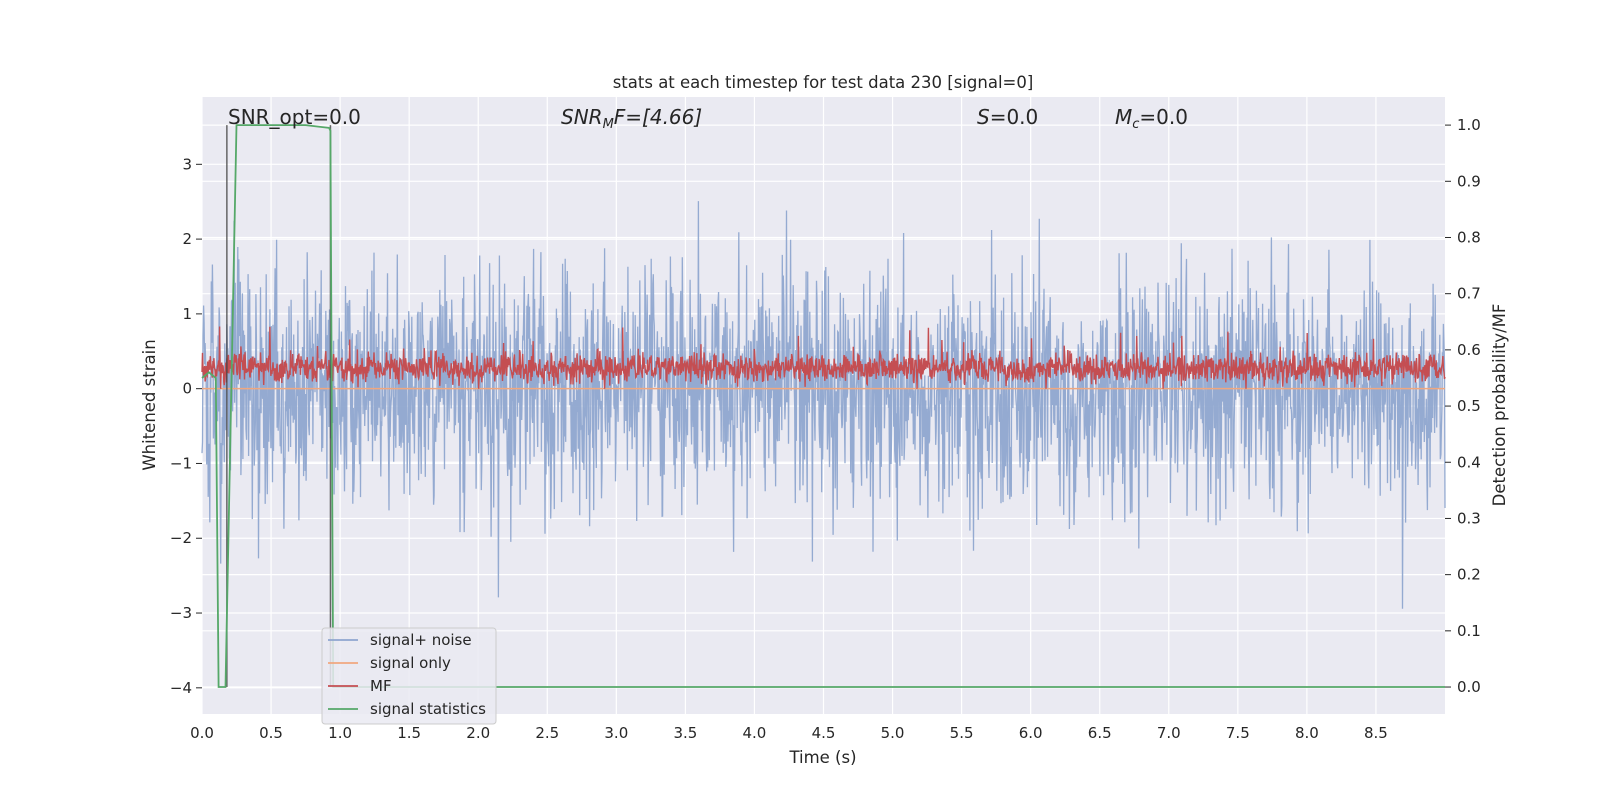 Image resolution: width=1600 pixels, height=804 pixels. Describe the element at coordinates (582, 117) in the screenshot. I see `annotation-snr-mf-symbol: SNR` at that location.